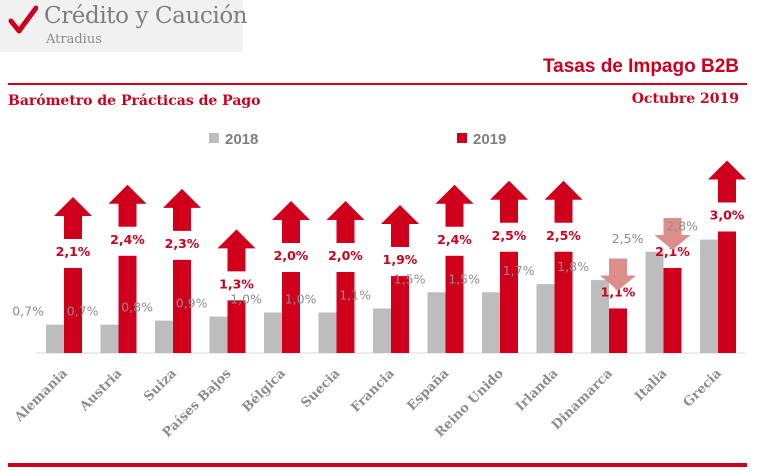 The width and height of the screenshot is (757, 471). I want to click on brand-name: Crédito y Caución, so click(146, 16).